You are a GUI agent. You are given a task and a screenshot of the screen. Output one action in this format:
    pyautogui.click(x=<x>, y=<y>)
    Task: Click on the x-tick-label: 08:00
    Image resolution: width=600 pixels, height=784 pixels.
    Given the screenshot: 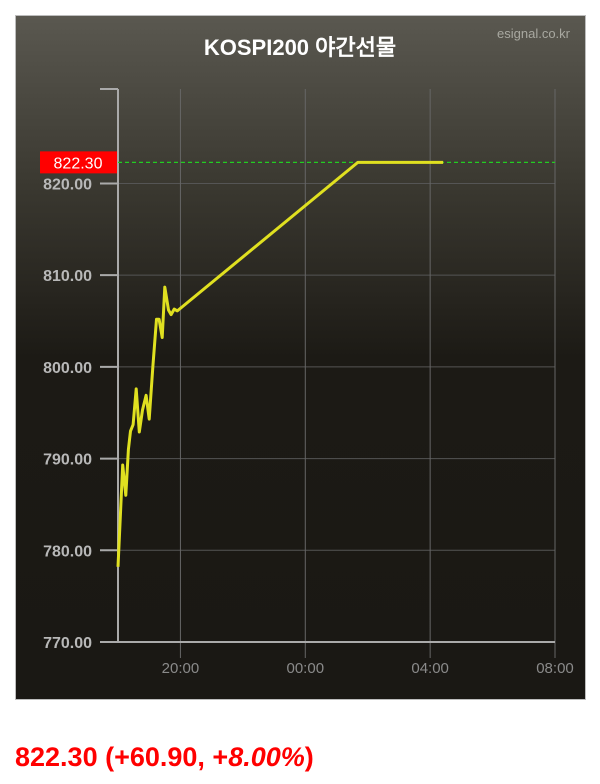 What is the action you would take?
    pyautogui.click(x=555, y=668)
    